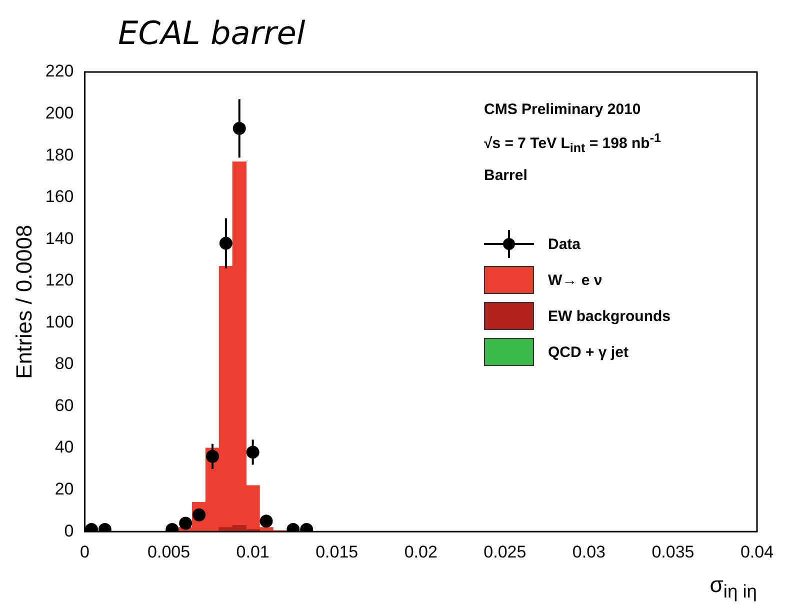  Describe the element at coordinates (757, 552) in the screenshot. I see `x-tick-label: 0.04` at that location.